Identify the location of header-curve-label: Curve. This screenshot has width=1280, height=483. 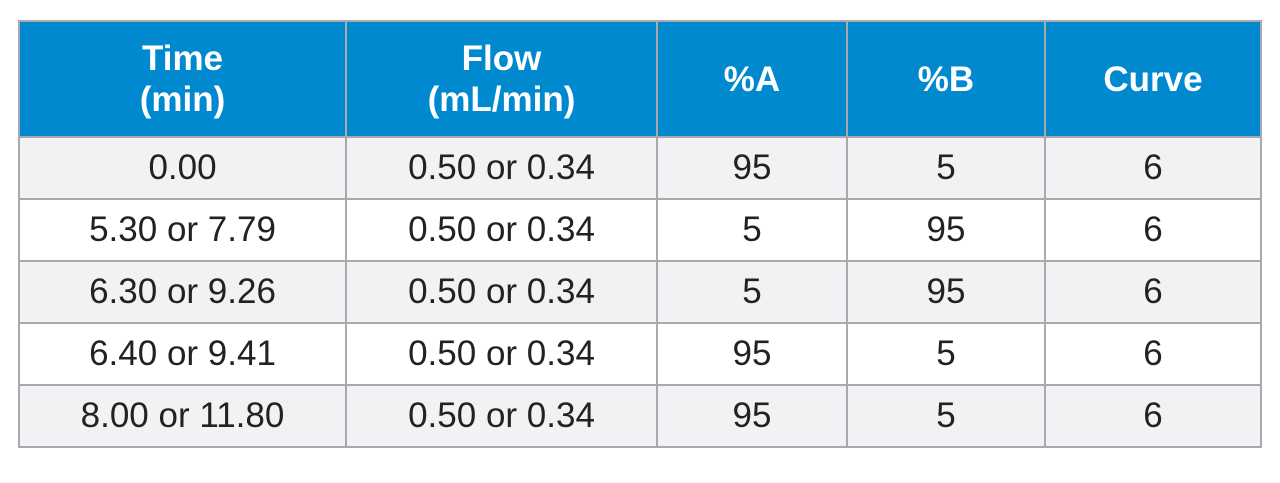
(1153, 79).